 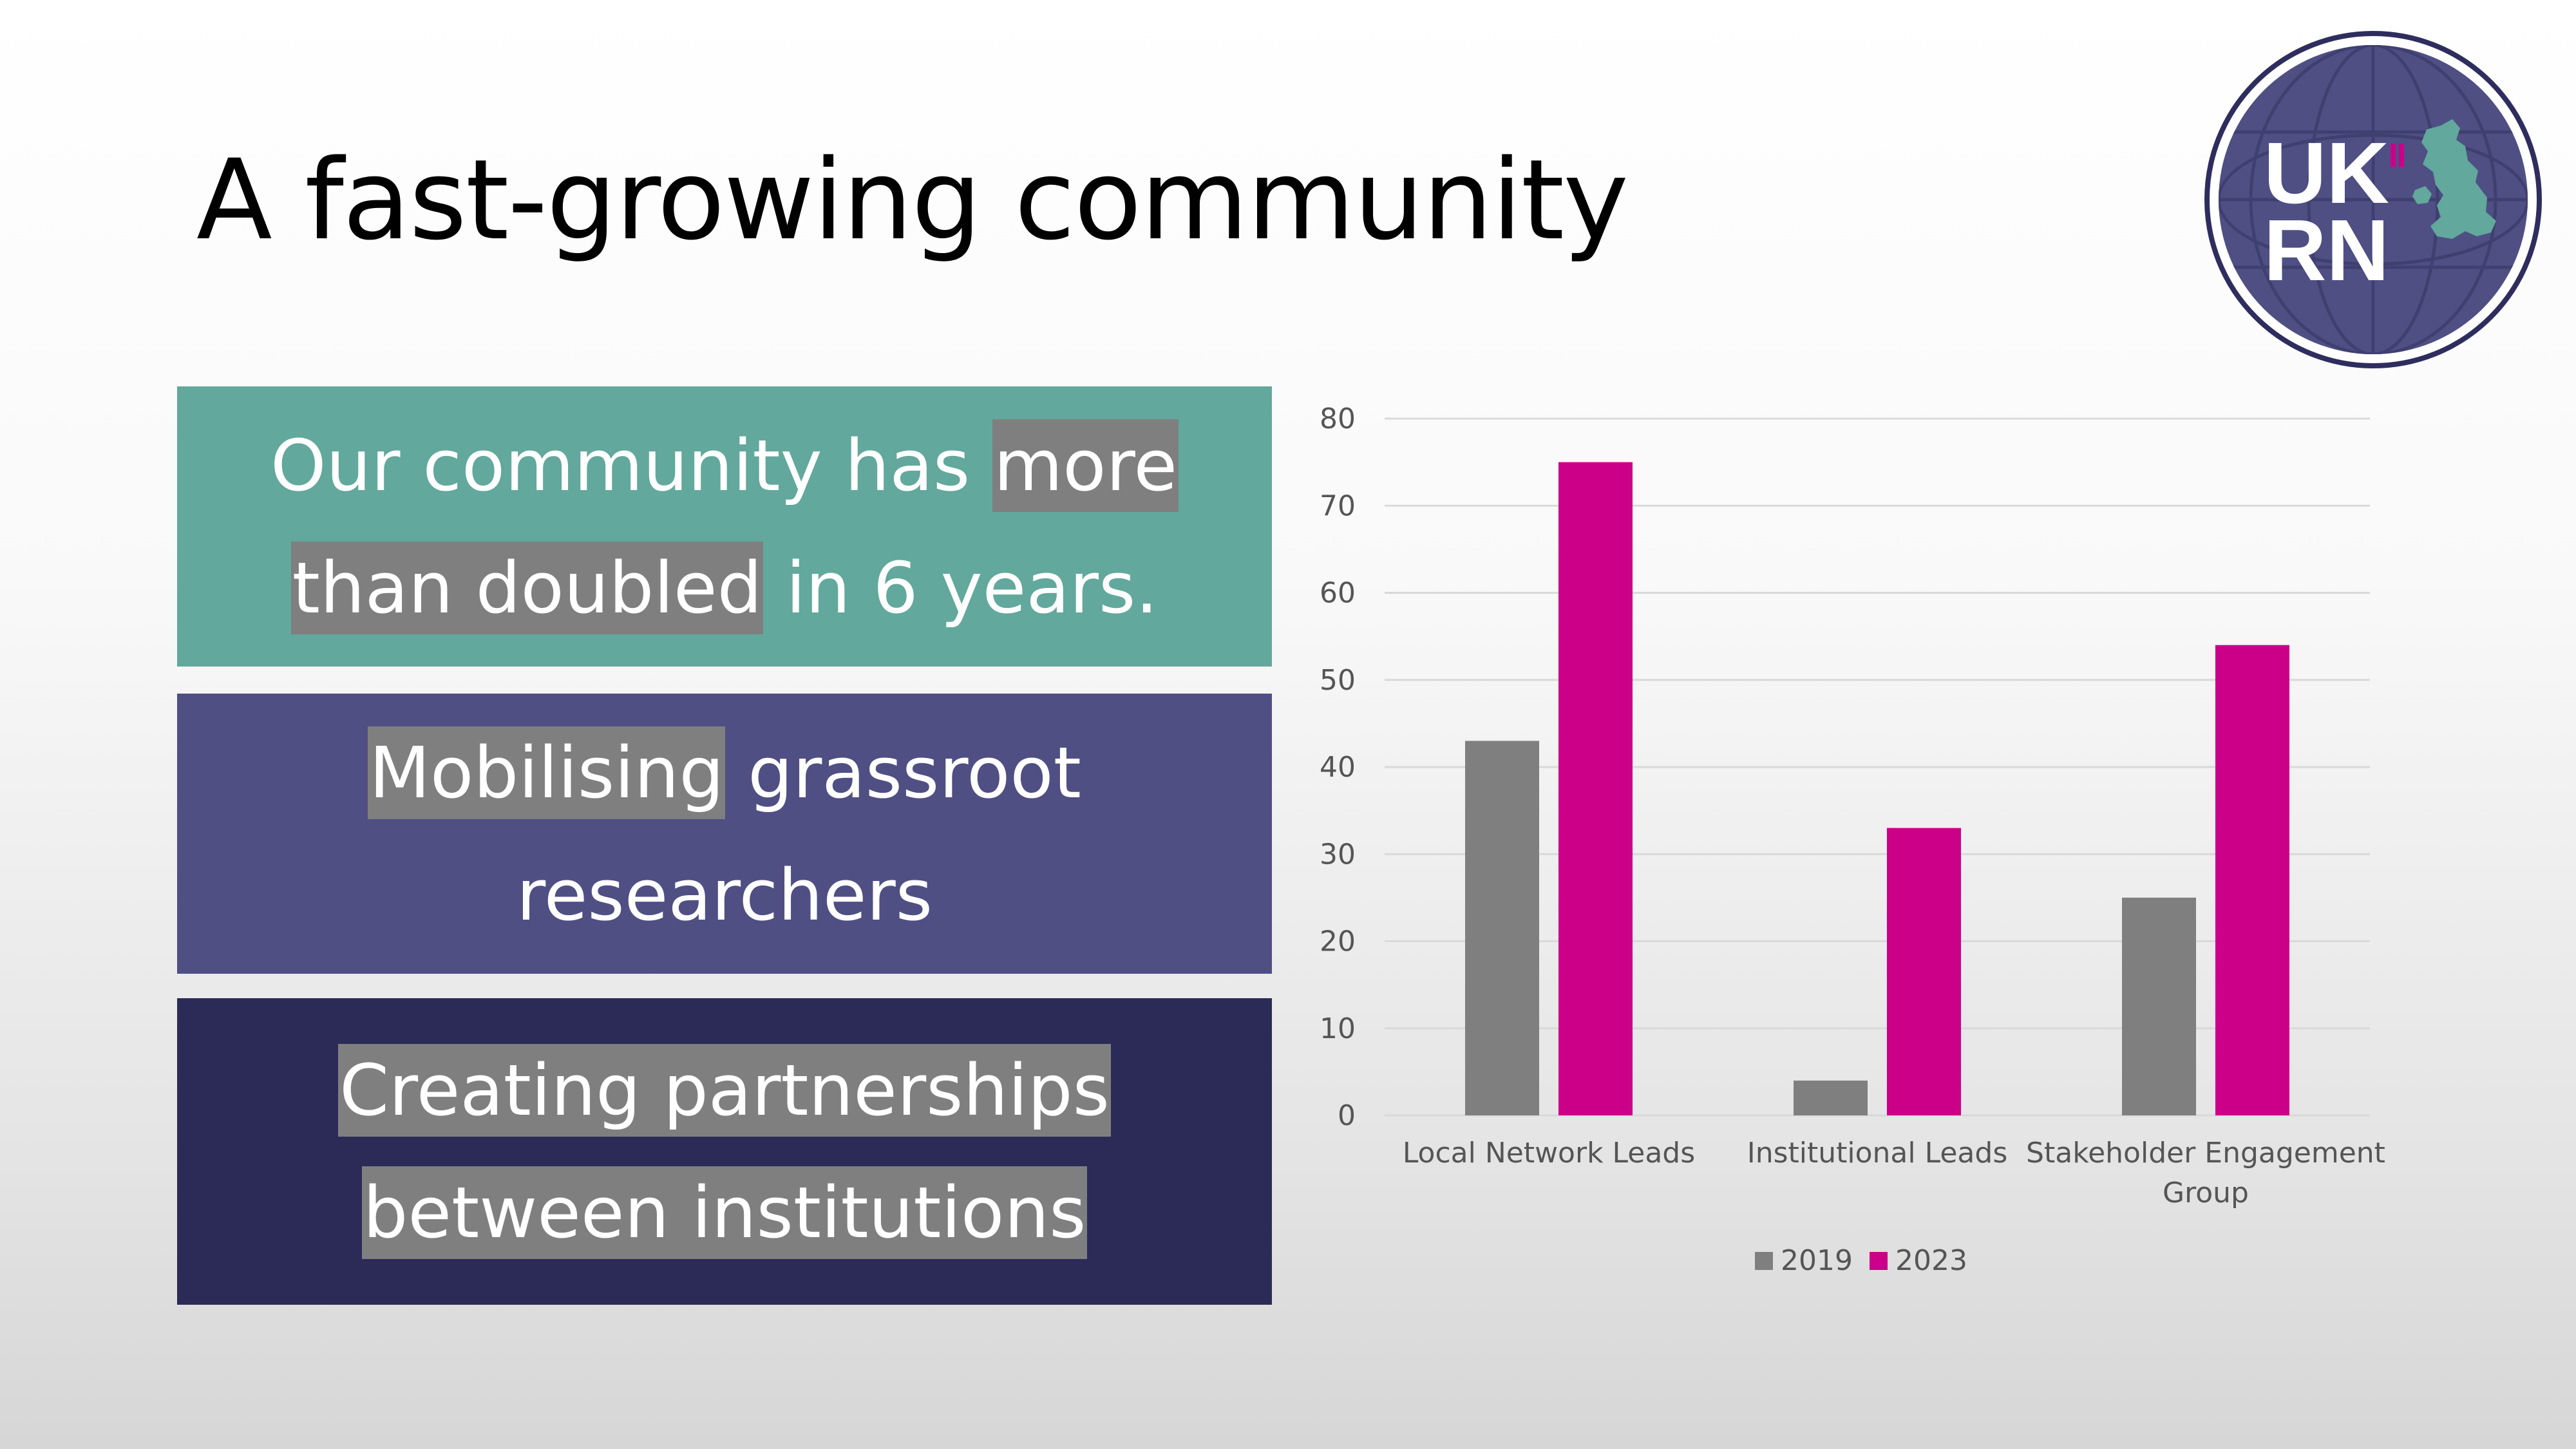 I want to click on panel-text: researchers, so click(x=724, y=894).